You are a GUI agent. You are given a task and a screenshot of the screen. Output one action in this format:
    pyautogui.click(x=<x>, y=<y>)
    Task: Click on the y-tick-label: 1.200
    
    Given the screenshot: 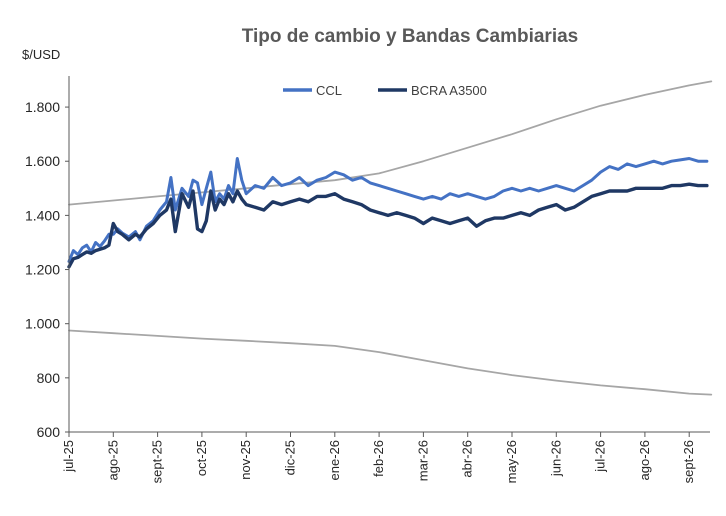 What is the action you would take?
    pyautogui.click(x=42, y=270)
    